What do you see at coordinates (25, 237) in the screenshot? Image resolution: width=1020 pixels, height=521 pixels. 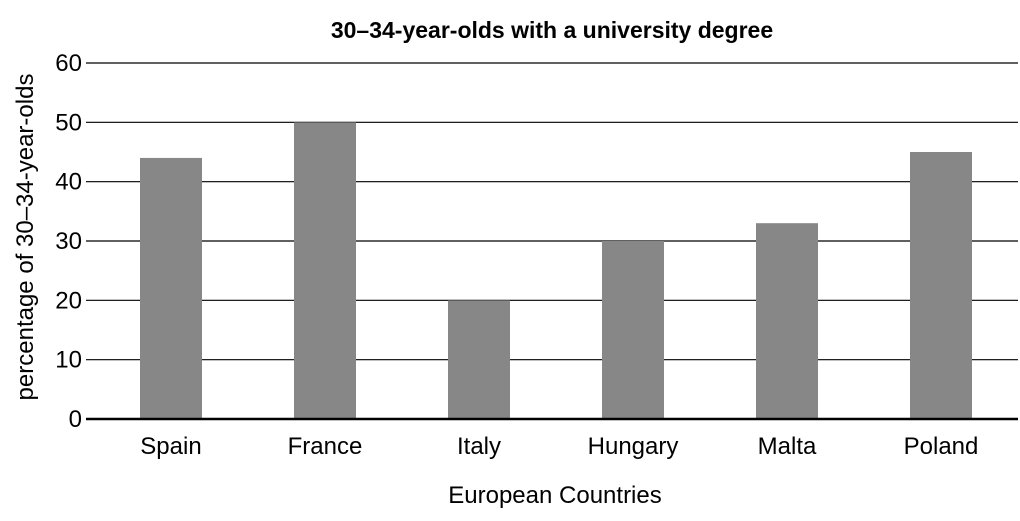 I see `y-axis-label: percentage of 30–34-year-olds` at bounding box center [25, 237].